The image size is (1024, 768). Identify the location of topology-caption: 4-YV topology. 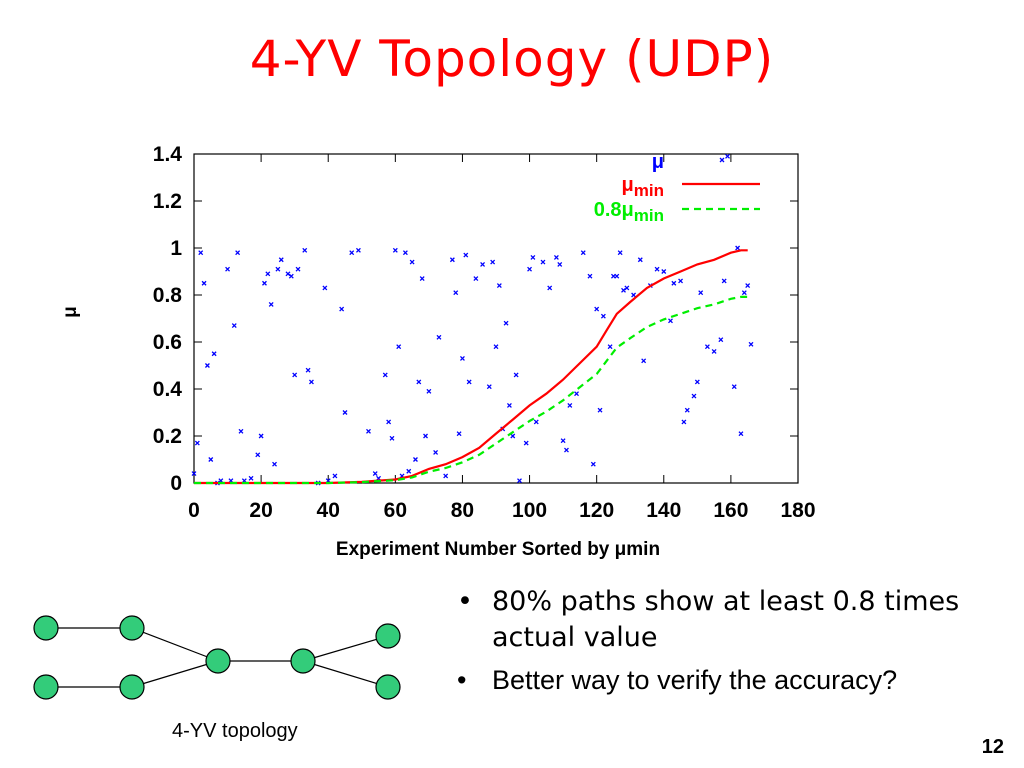
(235, 731).